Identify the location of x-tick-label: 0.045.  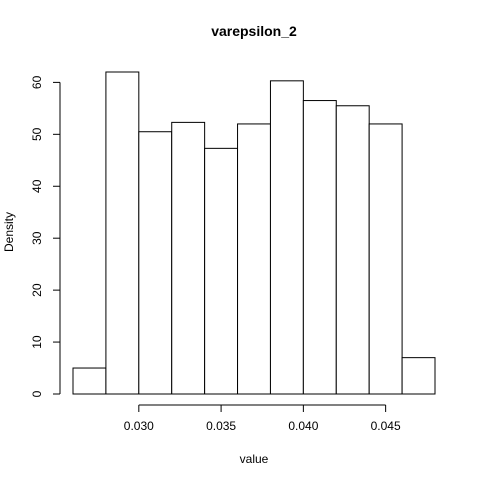
(386, 426).